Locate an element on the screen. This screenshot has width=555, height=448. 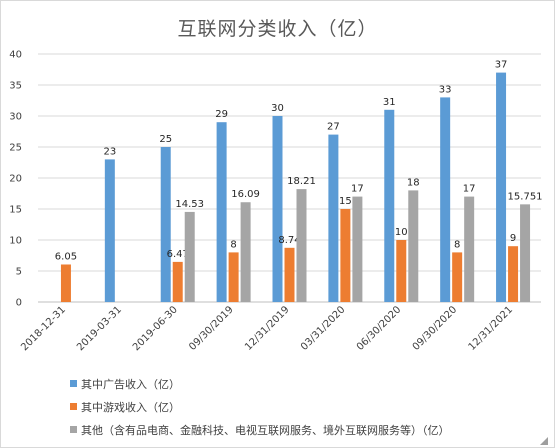
legend-item-games: 其中游戏收入（亿） is located at coordinates (260, 406).